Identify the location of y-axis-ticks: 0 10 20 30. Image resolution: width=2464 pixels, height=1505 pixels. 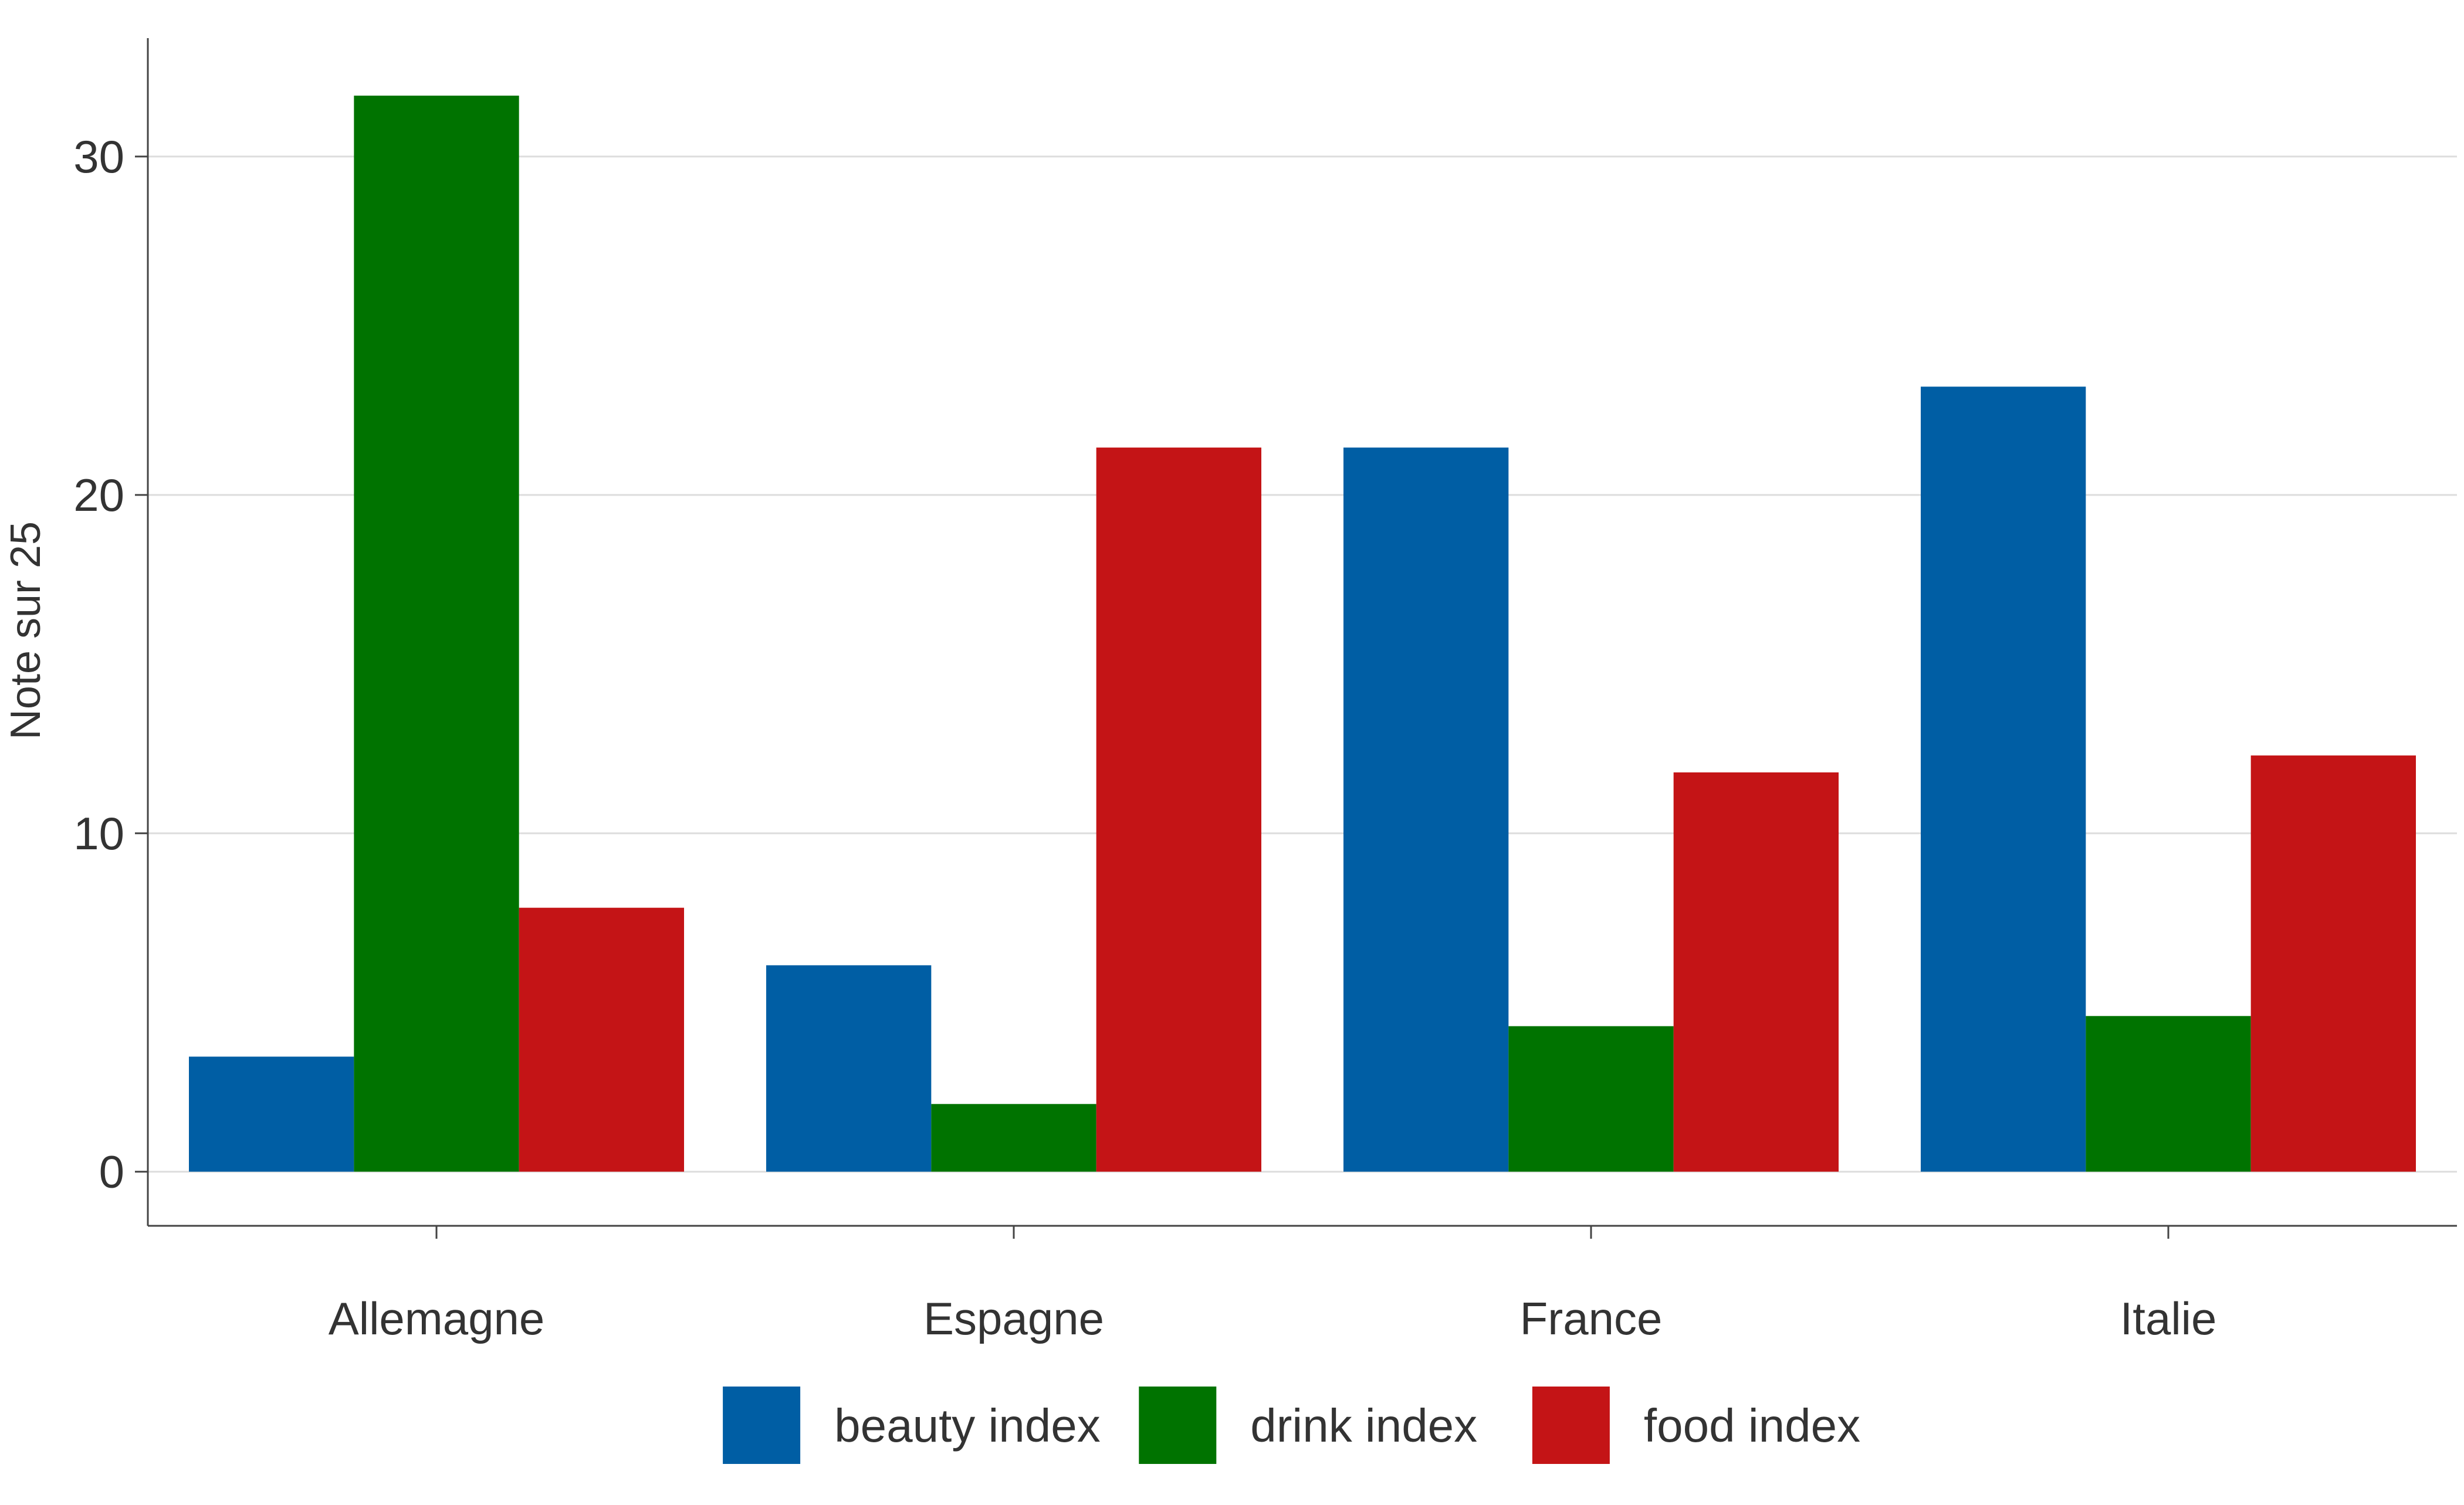
(110, 664).